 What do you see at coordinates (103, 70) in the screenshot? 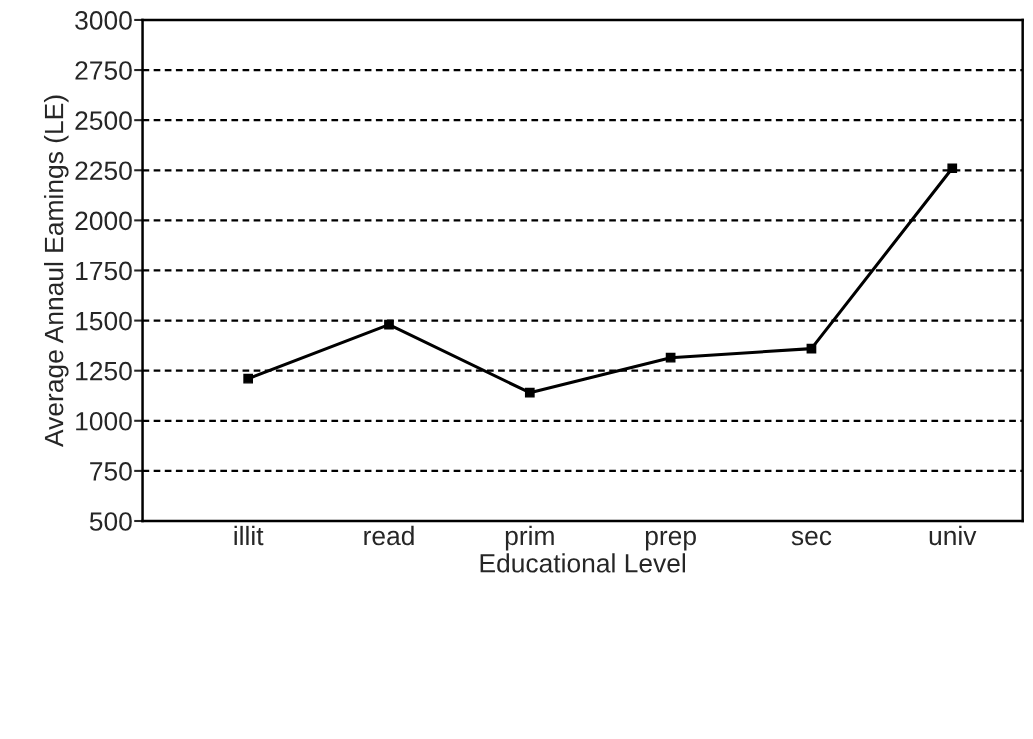
I see `y-tick-label: 2750` at bounding box center [103, 70].